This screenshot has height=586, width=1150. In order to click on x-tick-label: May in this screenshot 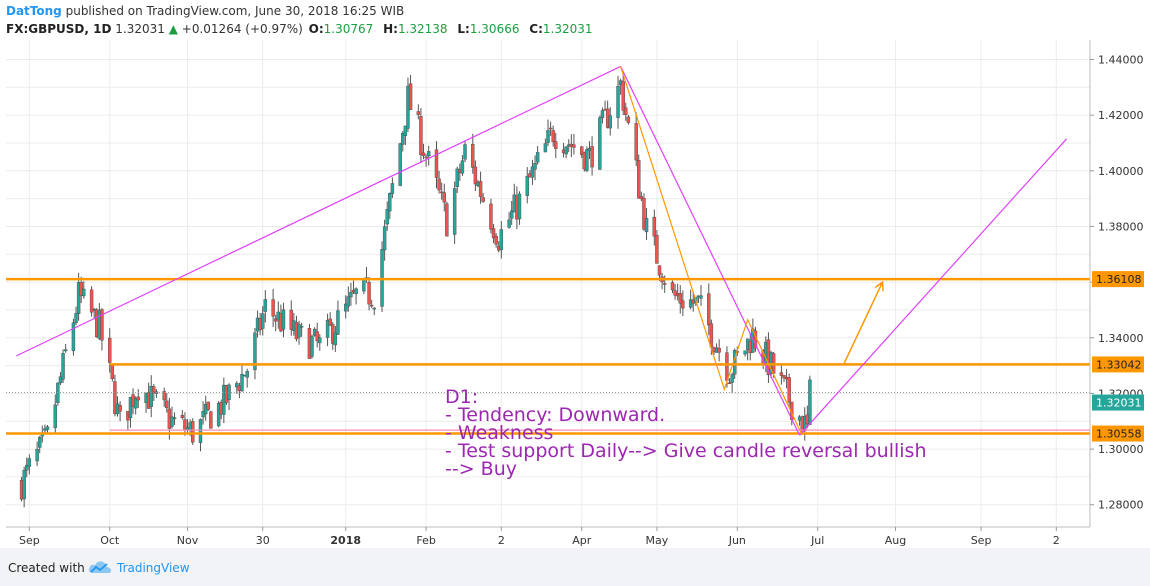, I will do `click(657, 540)`.